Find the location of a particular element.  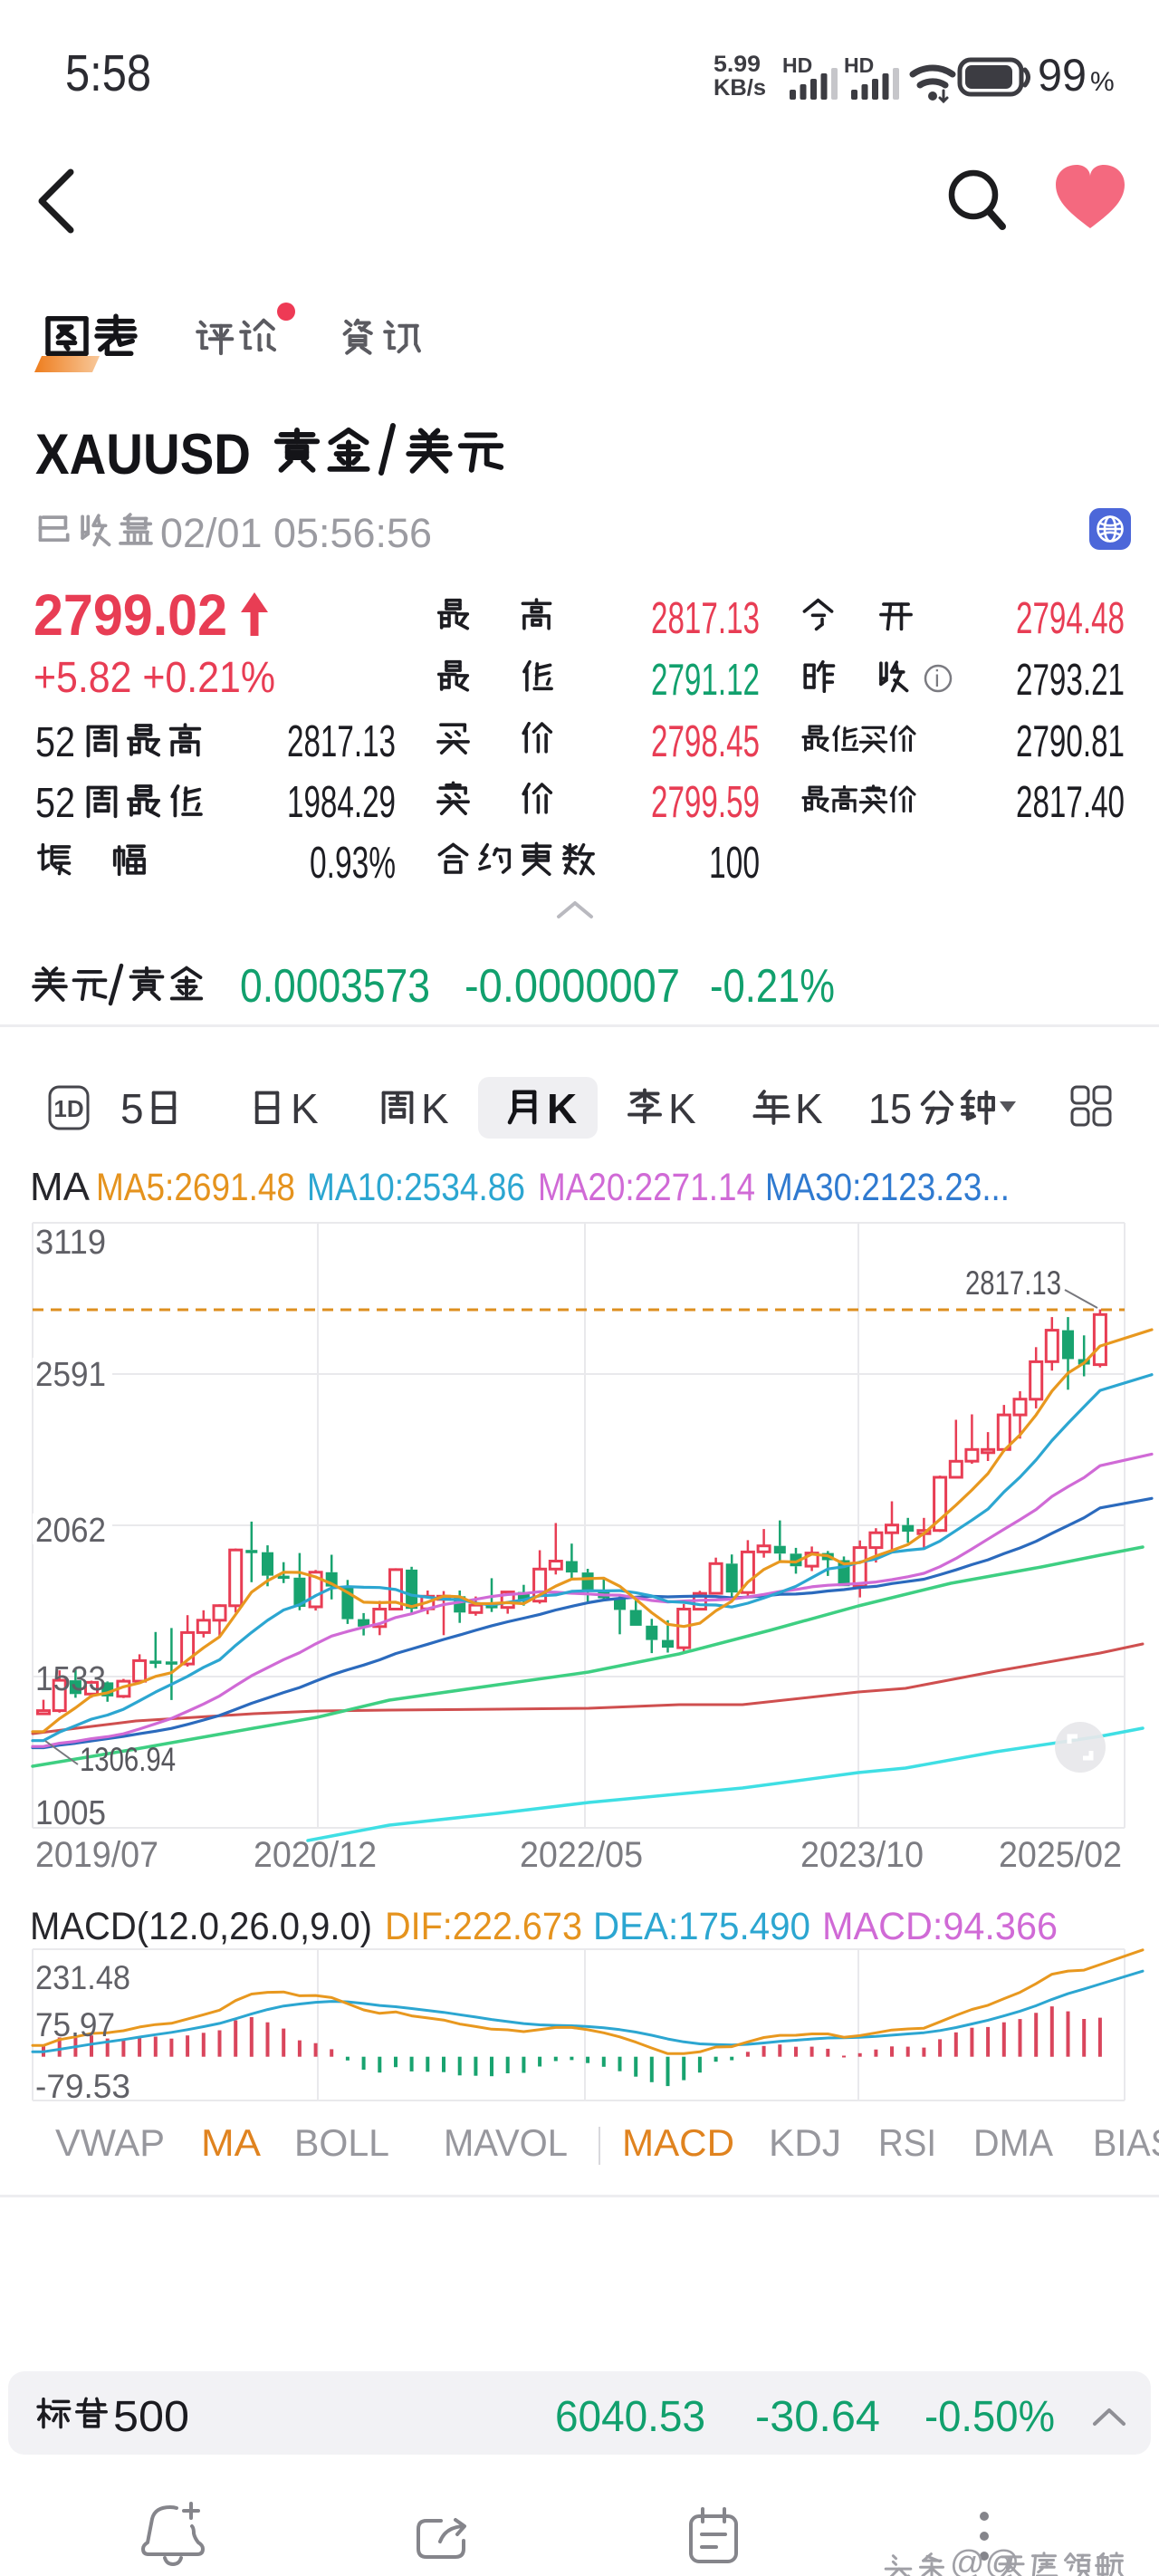

svg-text: 2020/12 is located at coordinates (315, 1855).